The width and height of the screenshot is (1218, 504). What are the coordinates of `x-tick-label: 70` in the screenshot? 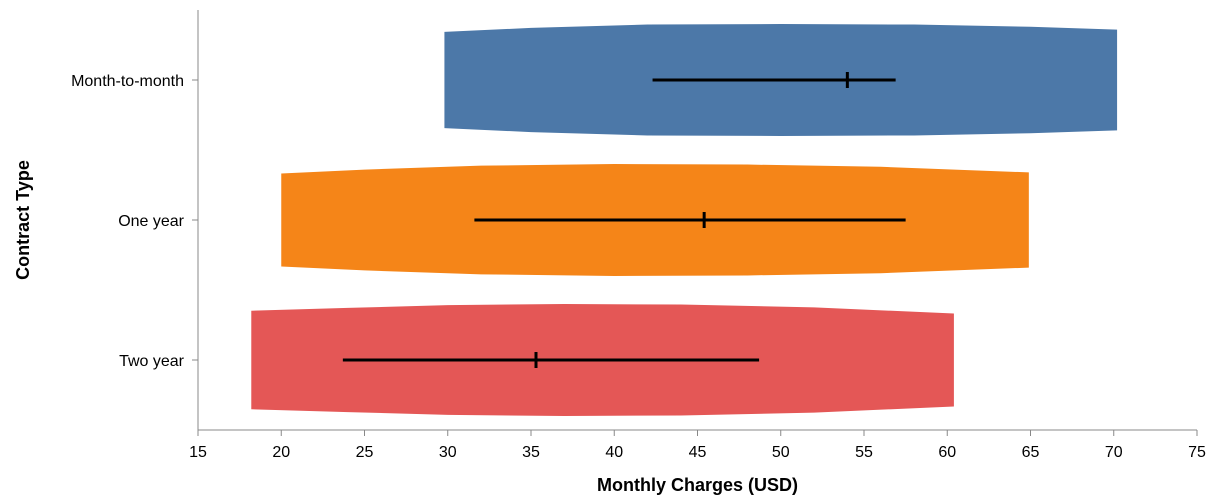 It's located at (1114, 452).